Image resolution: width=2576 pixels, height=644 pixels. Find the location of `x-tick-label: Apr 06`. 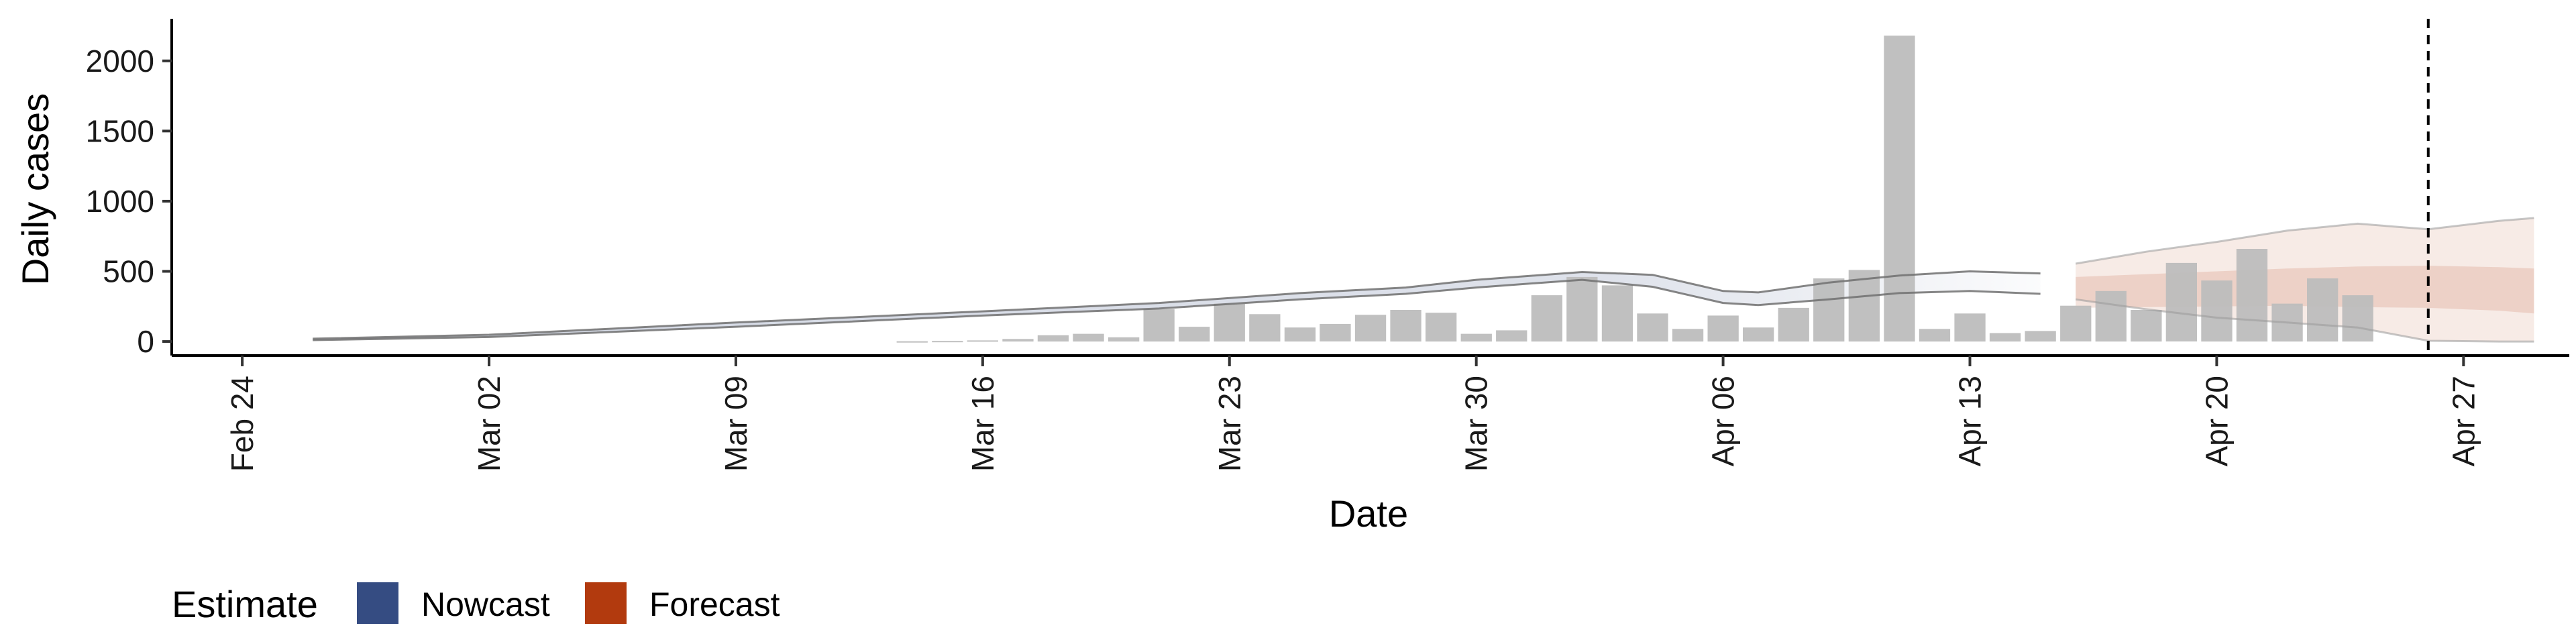

x-tick-label: Apr 06 is located at coordinates (1723, 421).